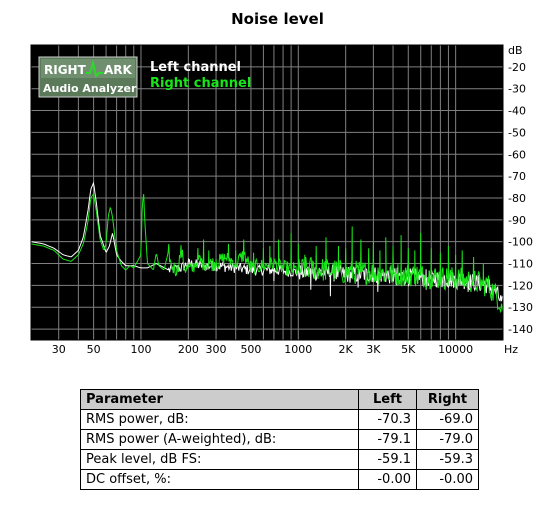 The height and width of the screenshot is (512, 555). I want to click on row-rms-power-right: -69.0, so click(447, 419).